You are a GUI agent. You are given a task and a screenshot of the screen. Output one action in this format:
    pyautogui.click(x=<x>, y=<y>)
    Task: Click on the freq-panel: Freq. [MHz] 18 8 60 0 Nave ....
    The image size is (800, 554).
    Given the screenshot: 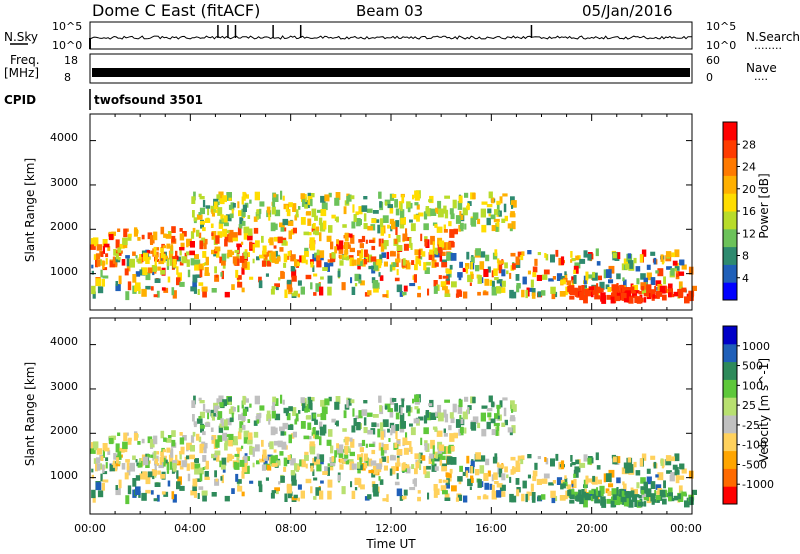 What is the action you would take?
    pyautogui.click(x=390, y=68)
    